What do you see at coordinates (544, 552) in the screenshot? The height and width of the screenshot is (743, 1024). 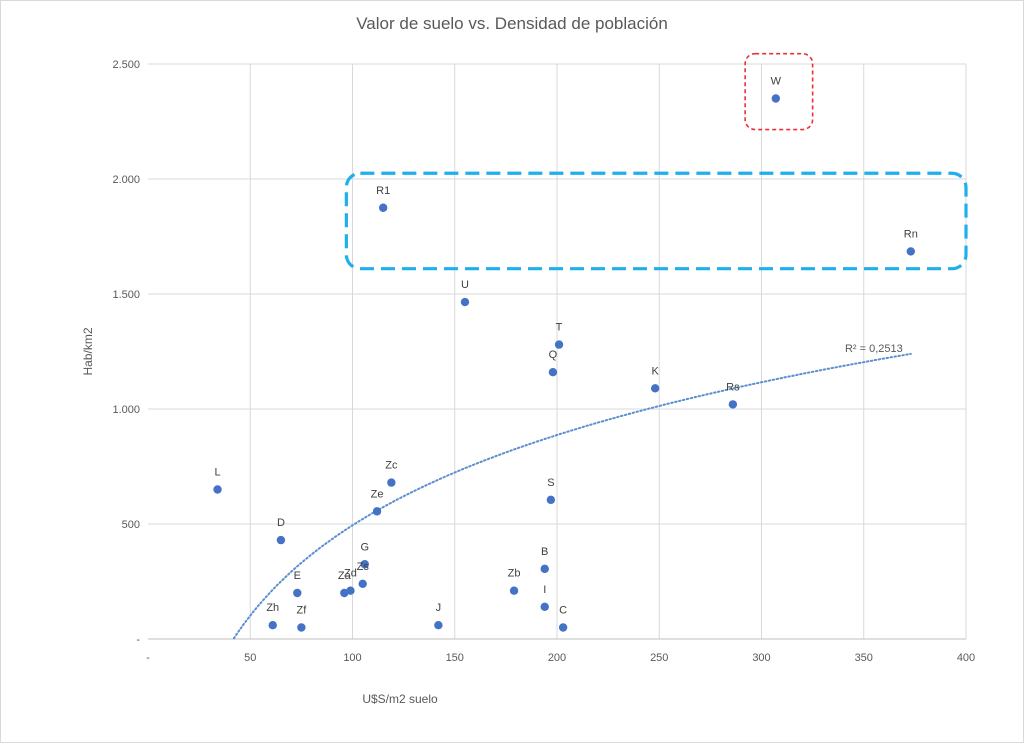 I see `data-point-label: B` at bounding box center [544, 552].